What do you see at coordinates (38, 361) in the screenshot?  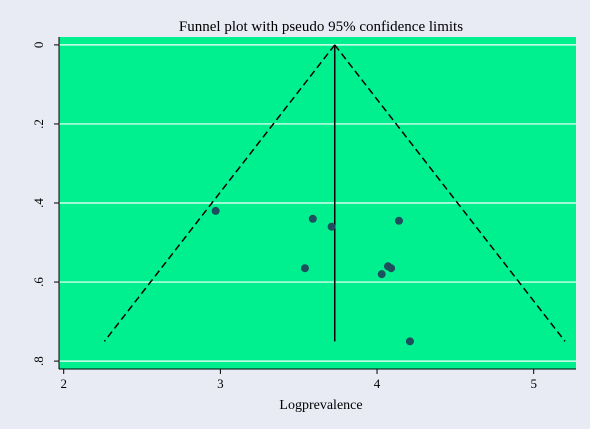 I see `y-tick-label: .8` at bounding box center [38, 361].